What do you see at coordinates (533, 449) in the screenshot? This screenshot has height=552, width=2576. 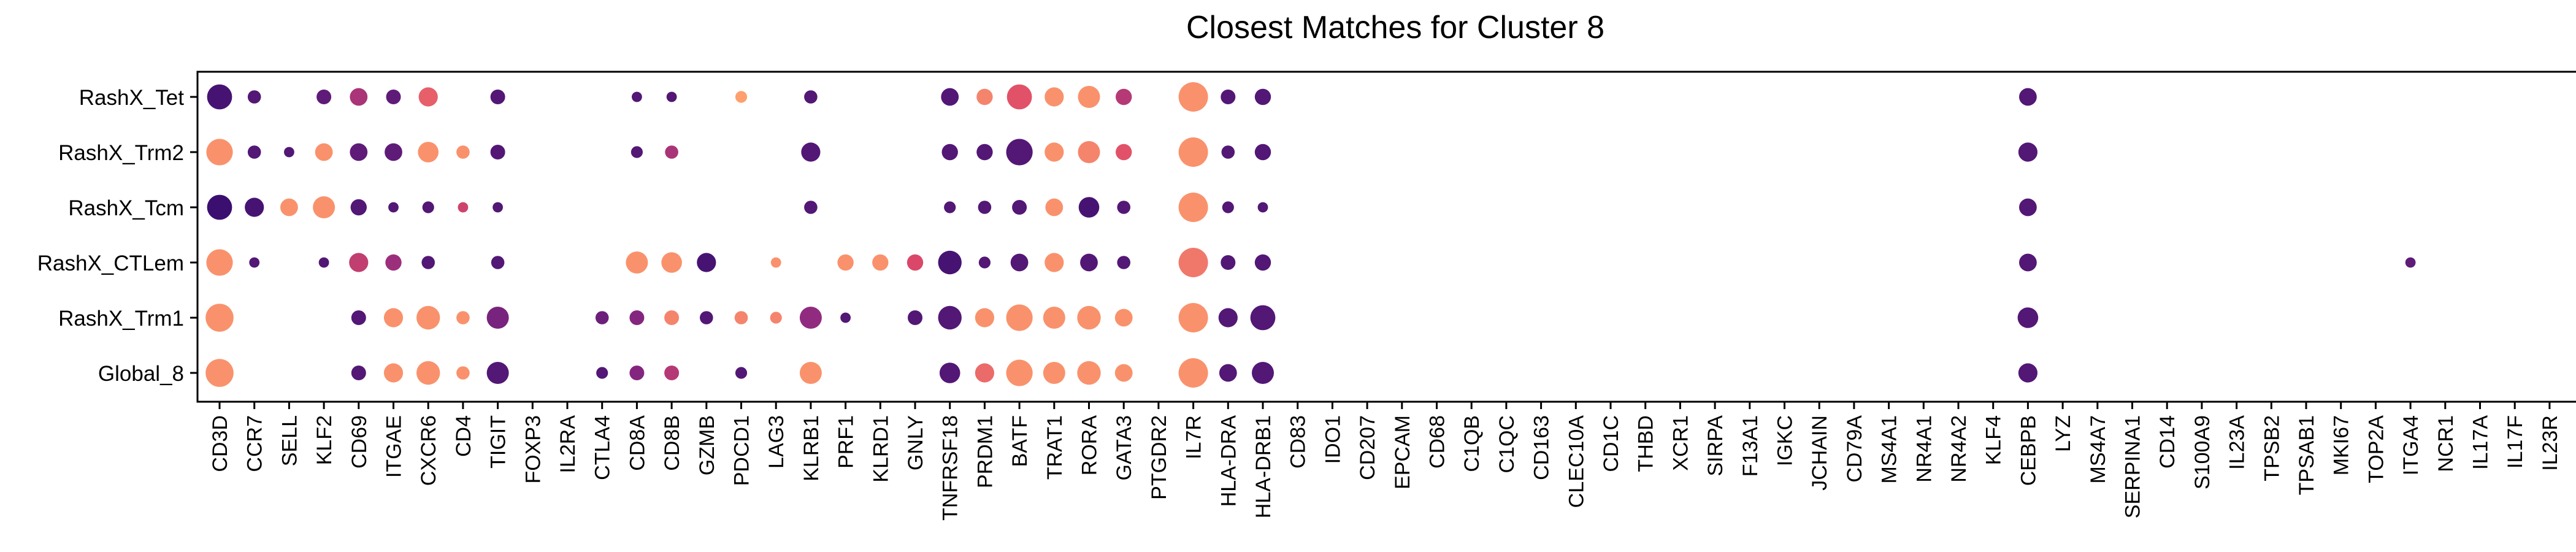 I see `x-tick-label: FOXP3` at bounding box center [533, 449].